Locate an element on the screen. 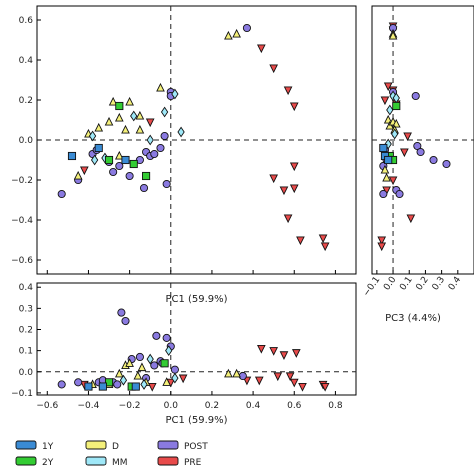 This screenshot has height=474, width=474. bottom-xtick-label: −0.6 is located at coordinates (47, 406).